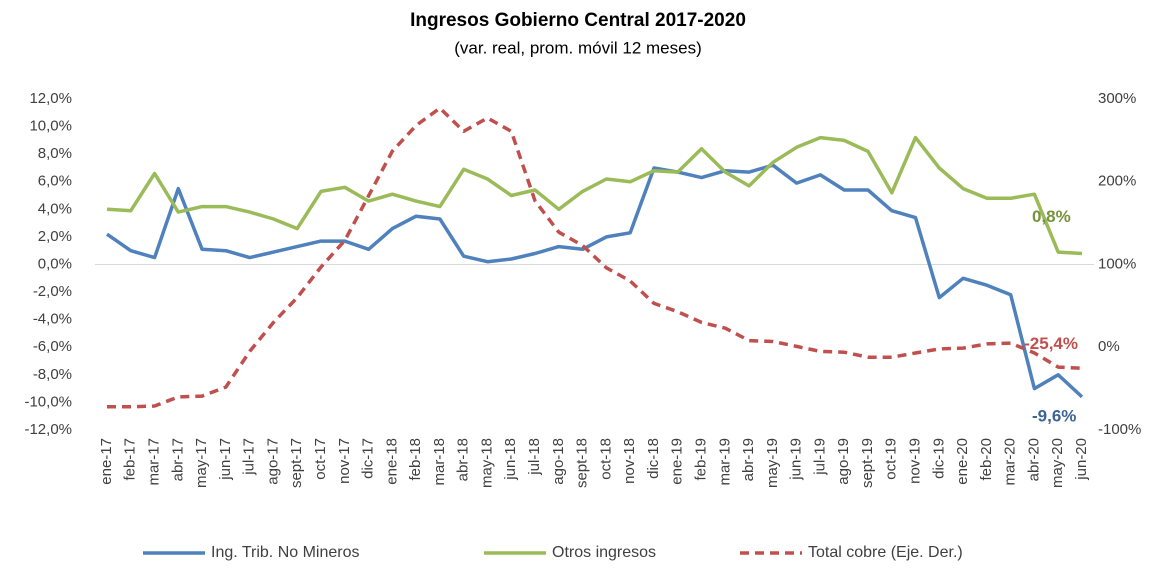 The image size is (1156, 574). Describe the element at coordinates (48, 401) in the screenshot. I see `y-tick-label: -10,0%` at that location.